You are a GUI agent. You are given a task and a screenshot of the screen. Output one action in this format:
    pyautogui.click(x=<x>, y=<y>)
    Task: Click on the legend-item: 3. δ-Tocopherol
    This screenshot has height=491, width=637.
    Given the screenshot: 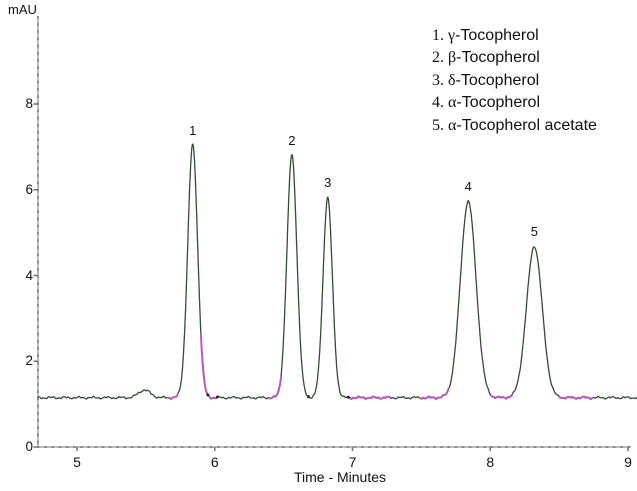 What is the action you would take?
    pyautogui.click(x=514, y=81)
    